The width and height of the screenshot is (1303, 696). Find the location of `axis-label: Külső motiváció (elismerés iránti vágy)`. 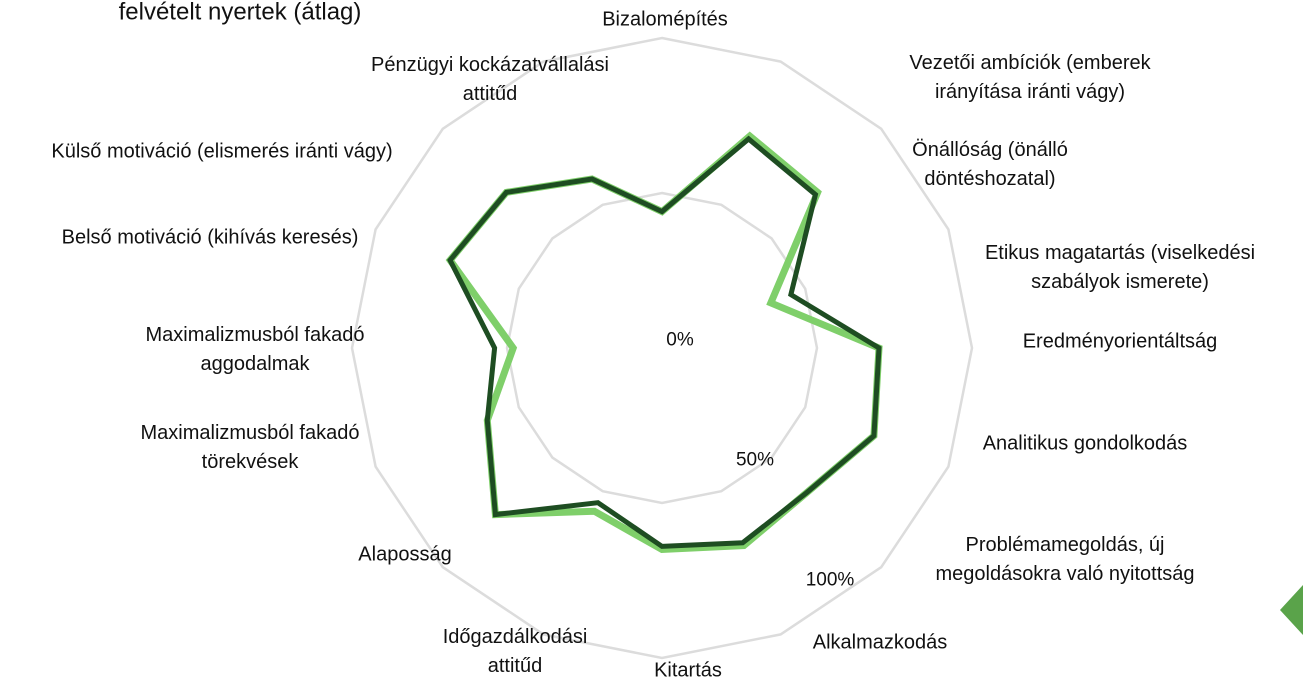

axis-label: Külső motiváció (elismerés iránti vágy) is located at coordinates (222, 151).